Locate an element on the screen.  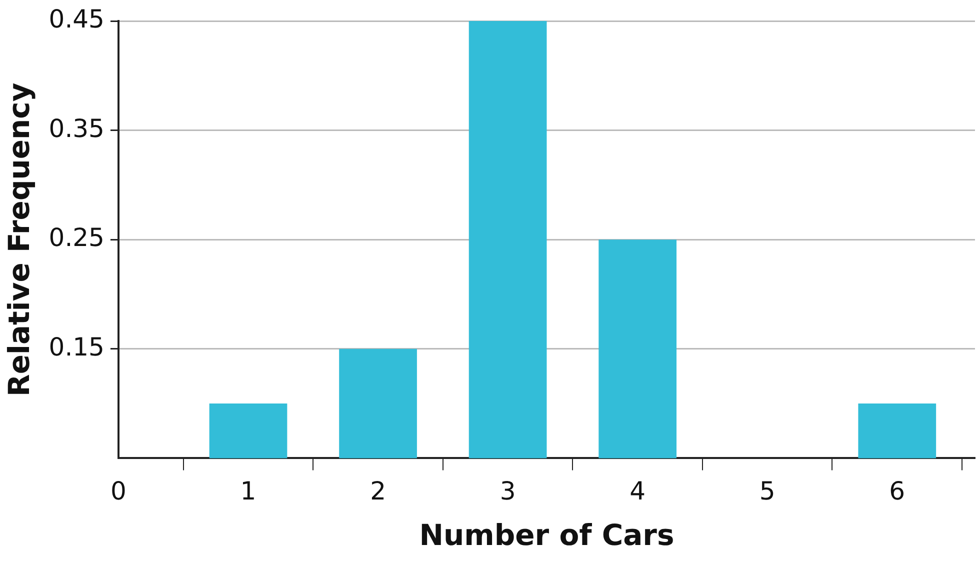
y-tick-label: 0.15 is located at coordinates (76, 347).